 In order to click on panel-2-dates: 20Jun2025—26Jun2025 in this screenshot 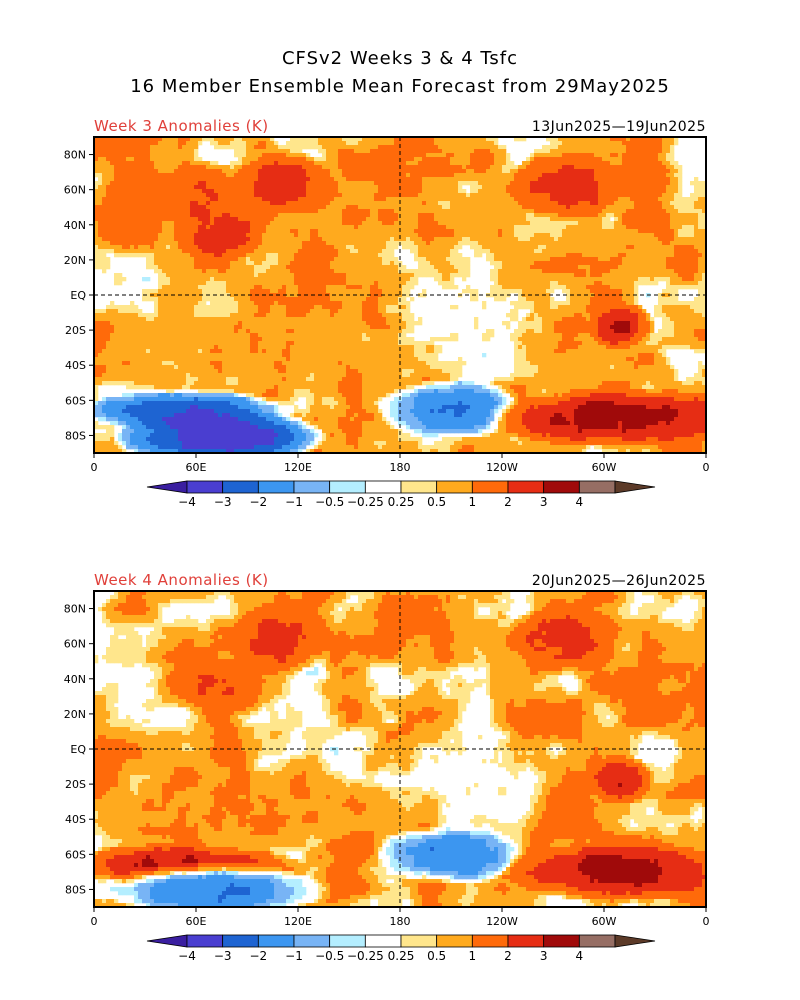, I will do `click(619, 581)`.